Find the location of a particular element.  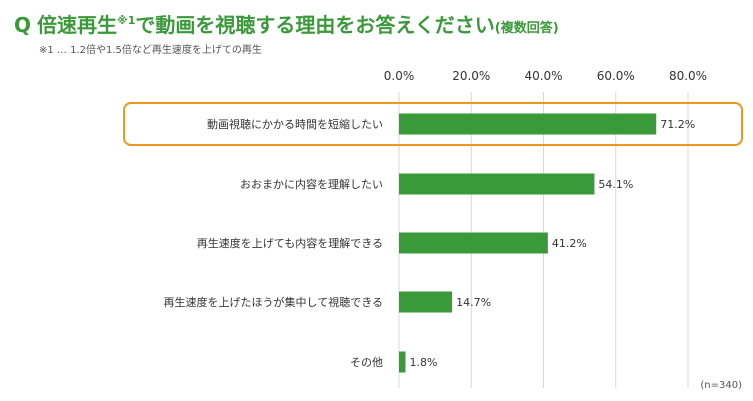

footnote: ※1 … 1.2倍や1.5倍など再生速度を上げての再生 is located at coordinates (150, 50).